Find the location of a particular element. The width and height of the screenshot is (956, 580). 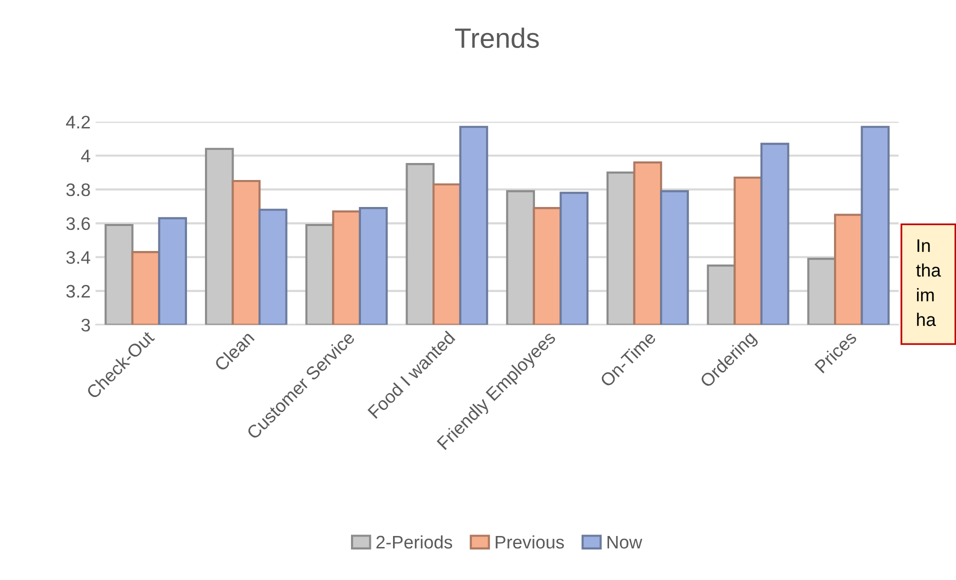

y-tick-label: 4 is located at coordinates (85, 156).